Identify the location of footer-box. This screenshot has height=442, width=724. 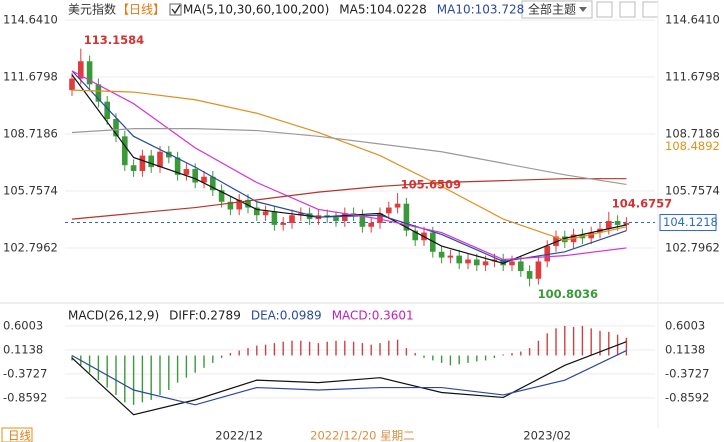
(17, 434).